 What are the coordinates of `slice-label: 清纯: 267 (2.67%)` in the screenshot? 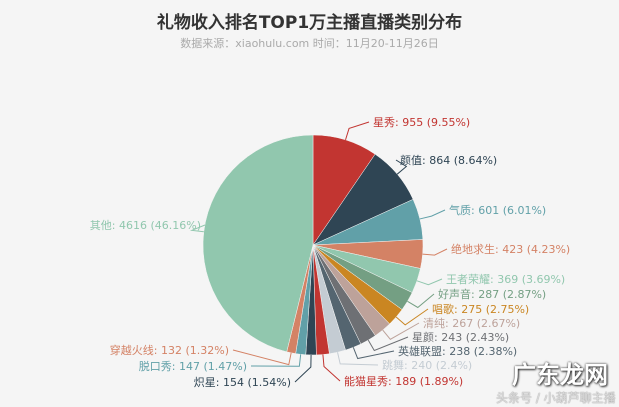 It's located at (471, 323).